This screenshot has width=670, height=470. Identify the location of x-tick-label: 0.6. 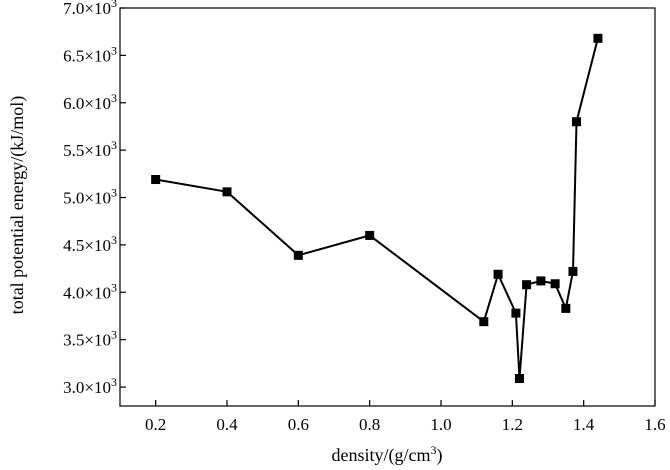
(298, 424).